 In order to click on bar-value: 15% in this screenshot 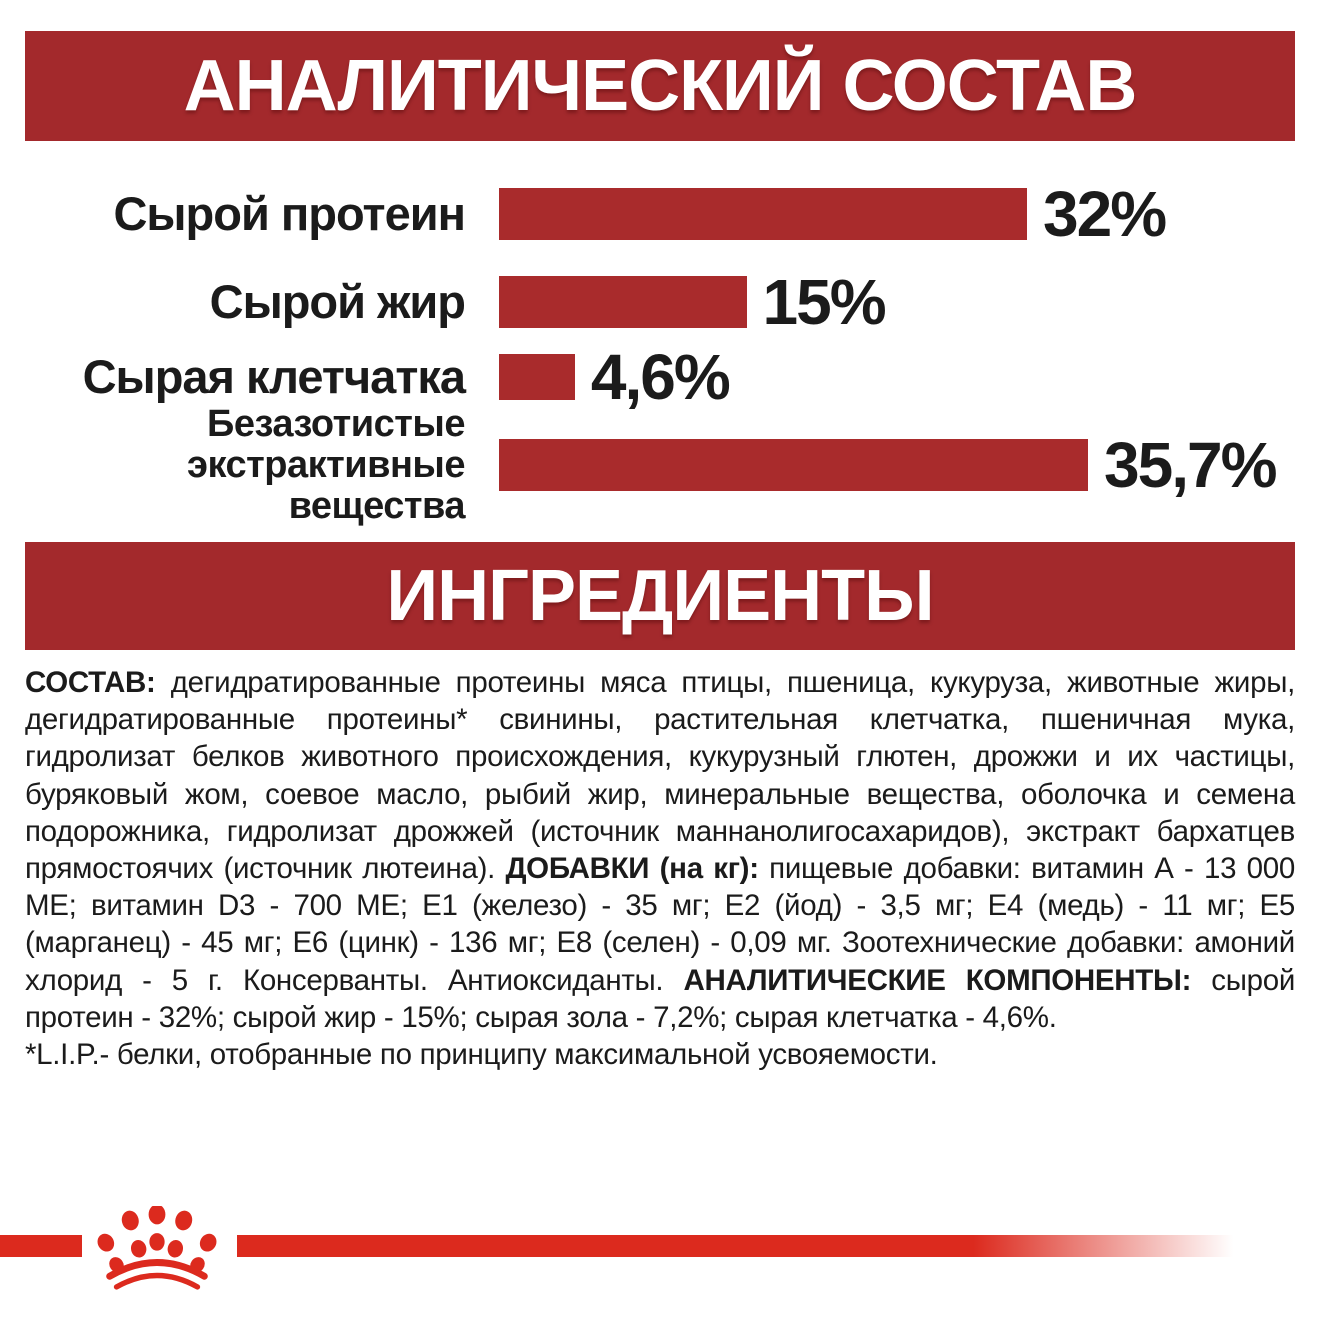, I will do `click(824, 302)`.